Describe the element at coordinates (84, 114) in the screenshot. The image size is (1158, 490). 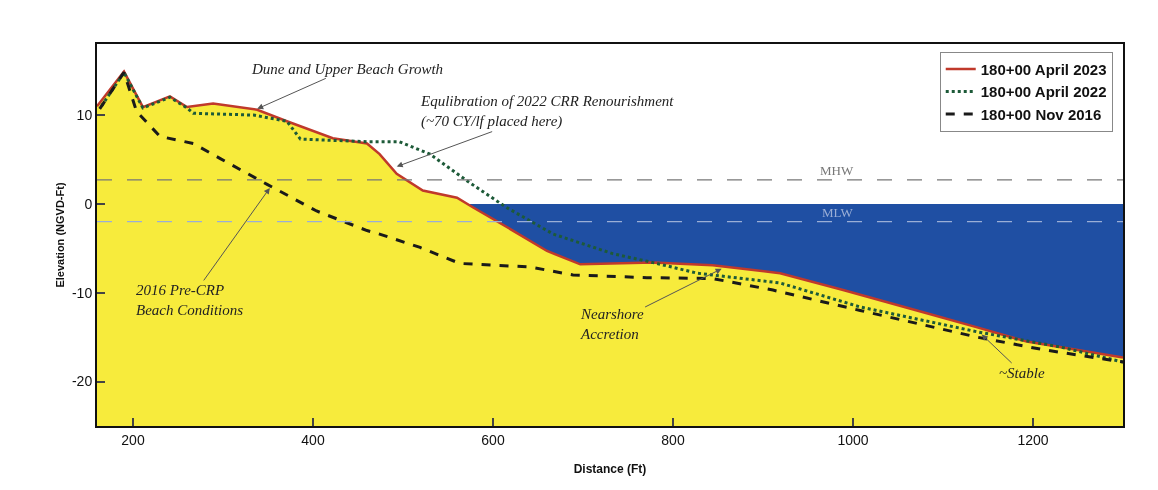
I see `y-tick-label: 10` at that location.